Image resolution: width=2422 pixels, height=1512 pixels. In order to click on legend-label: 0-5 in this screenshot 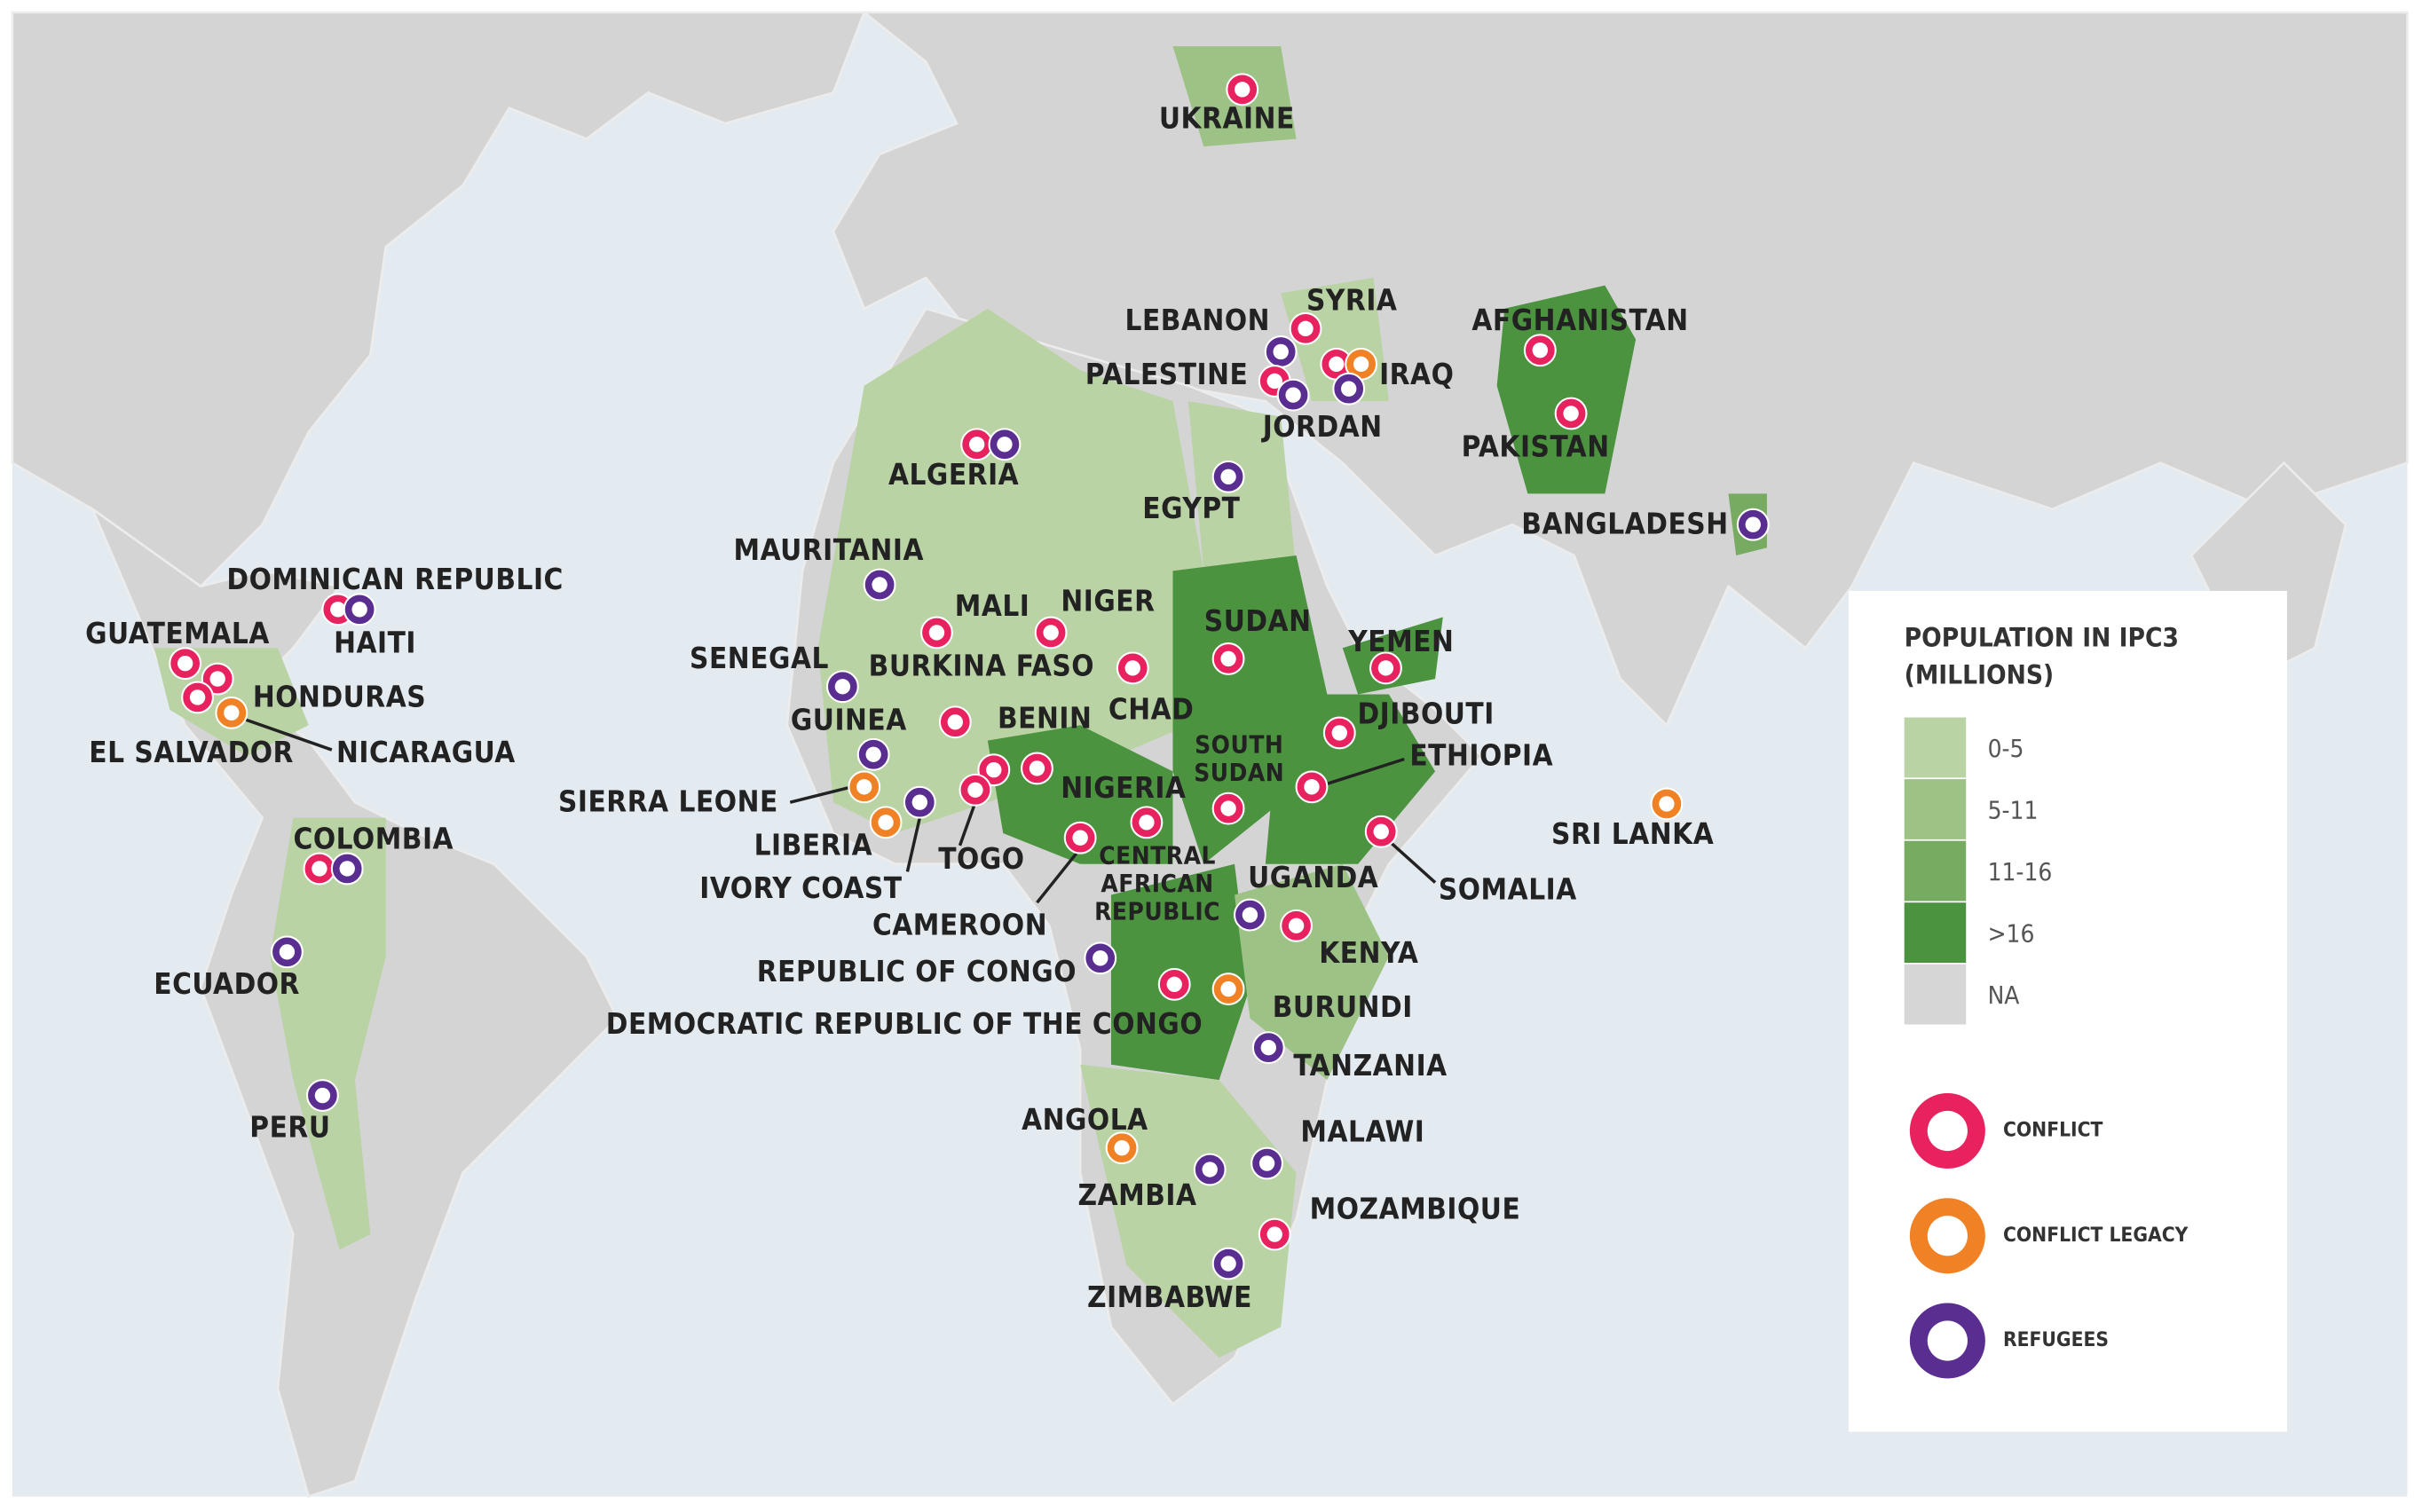, I will do `click(2006, 748)`.